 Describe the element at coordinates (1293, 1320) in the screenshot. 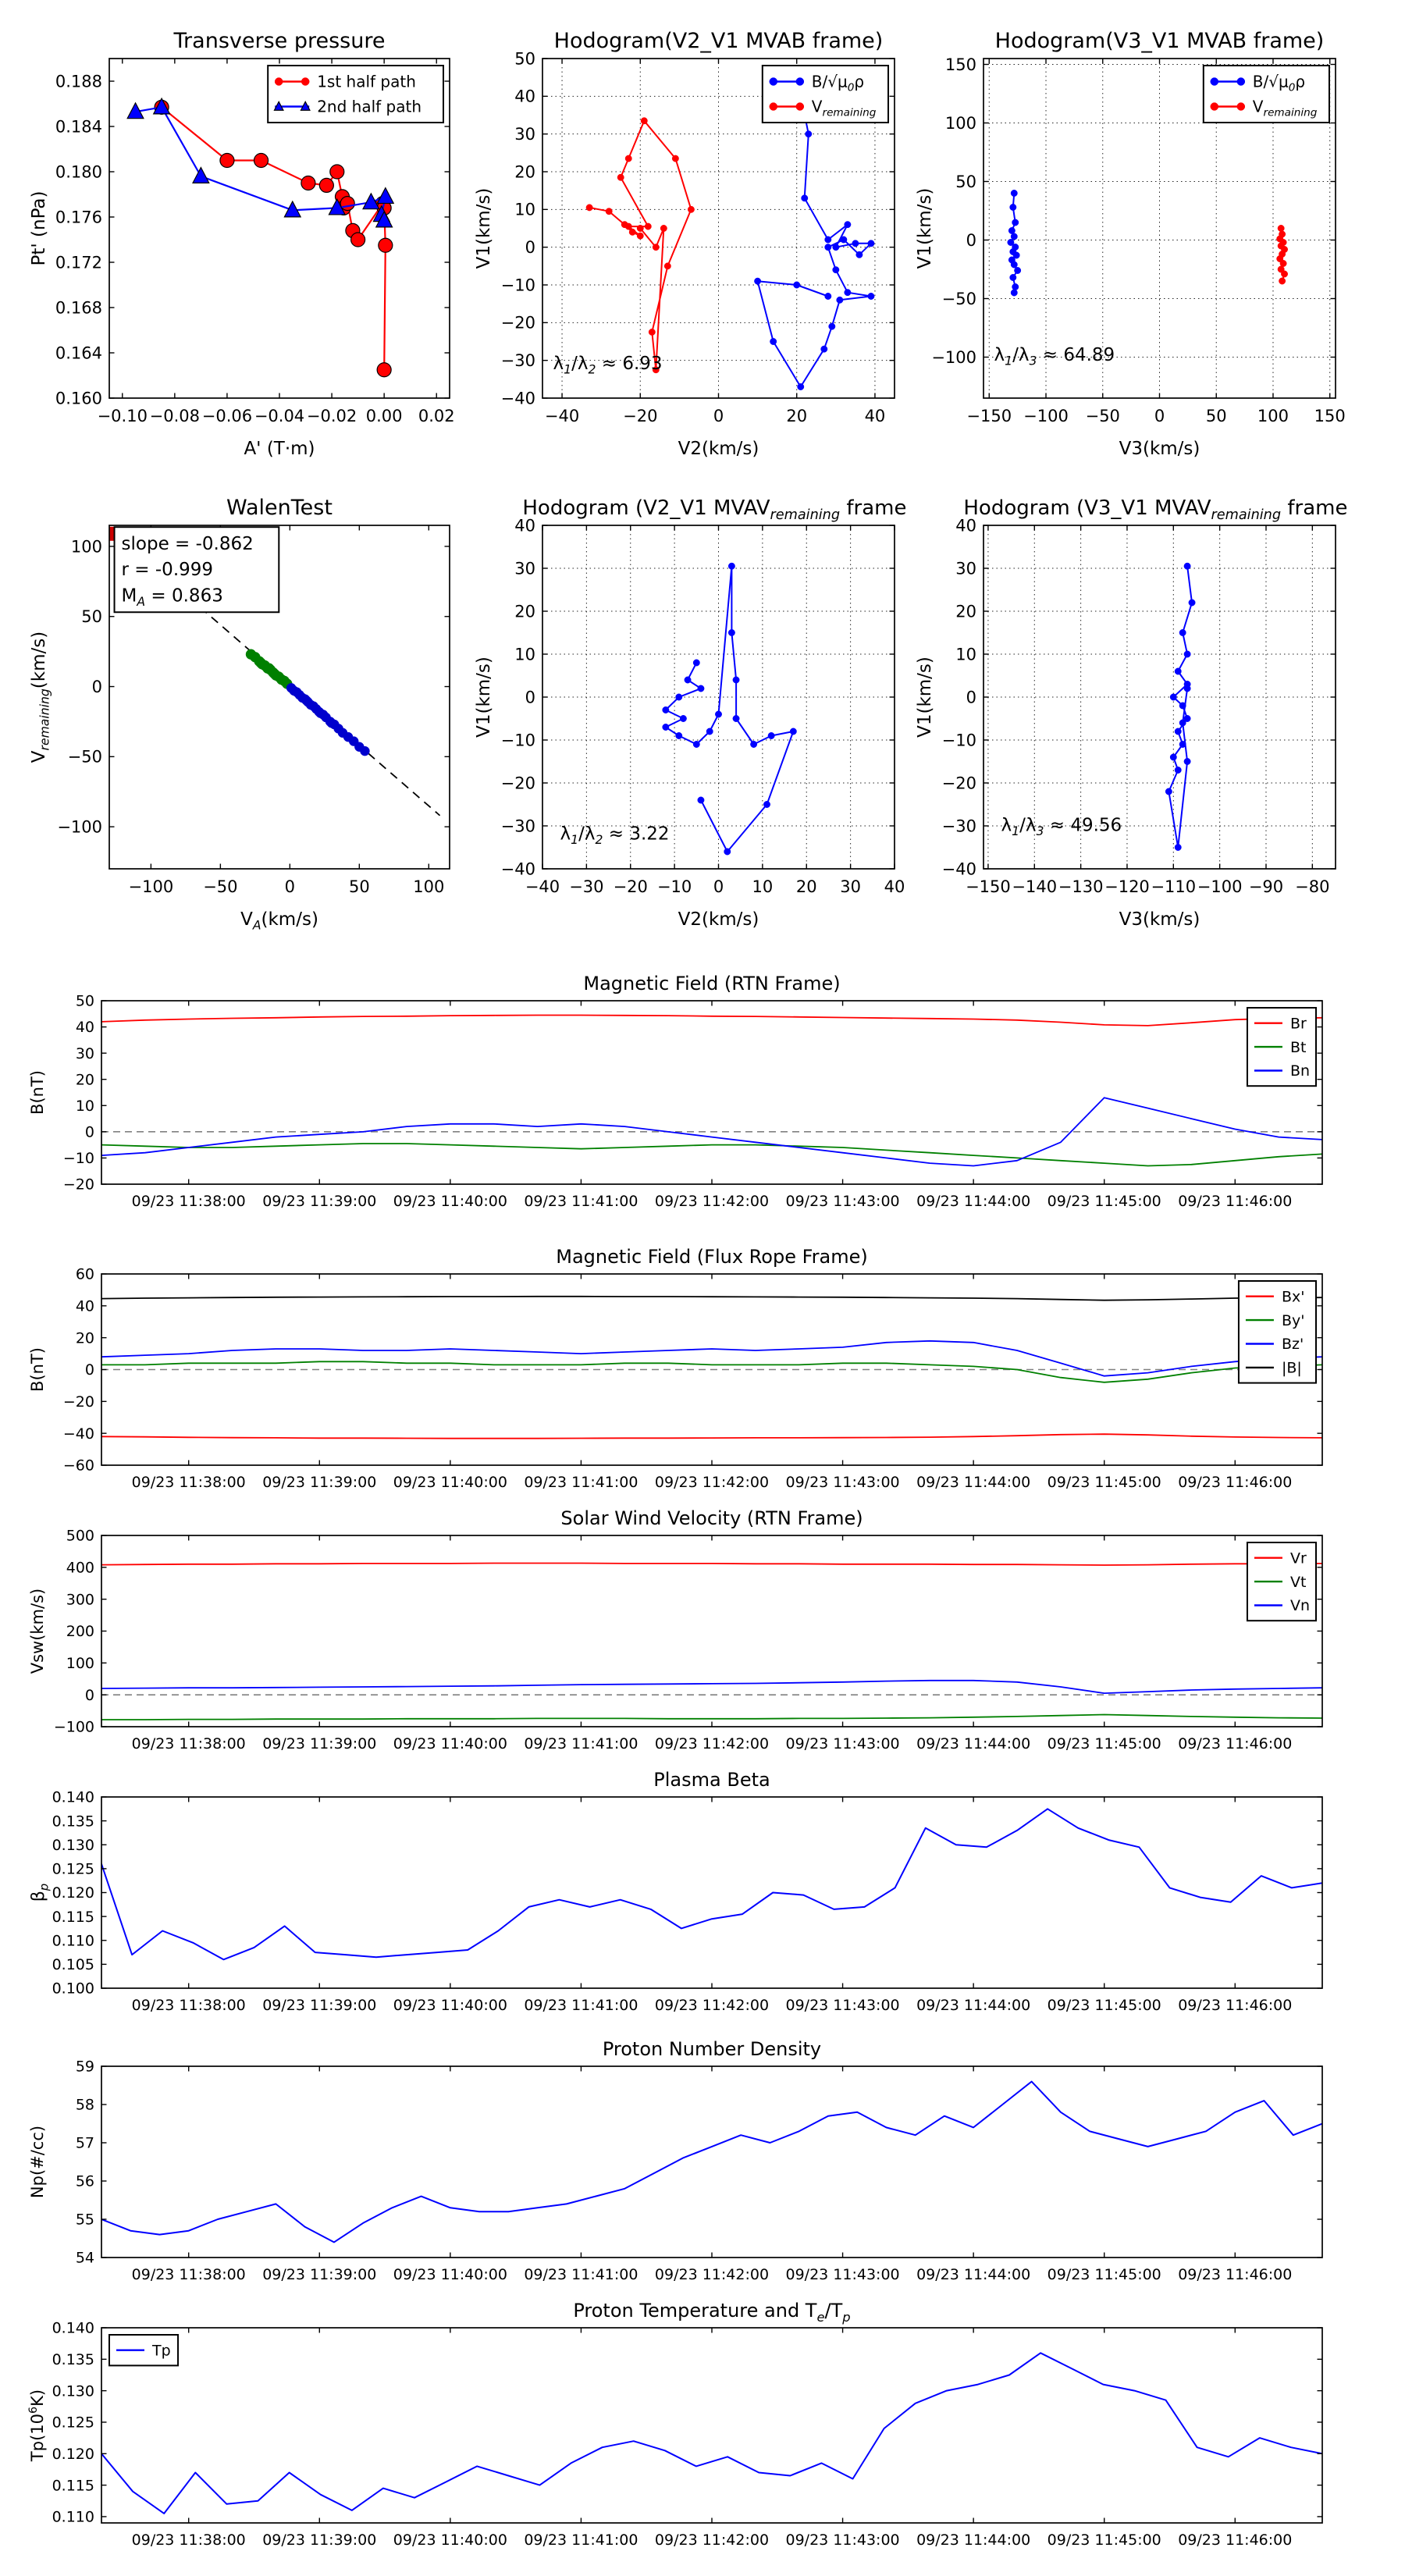

I see `svg-text: By'` at that location.